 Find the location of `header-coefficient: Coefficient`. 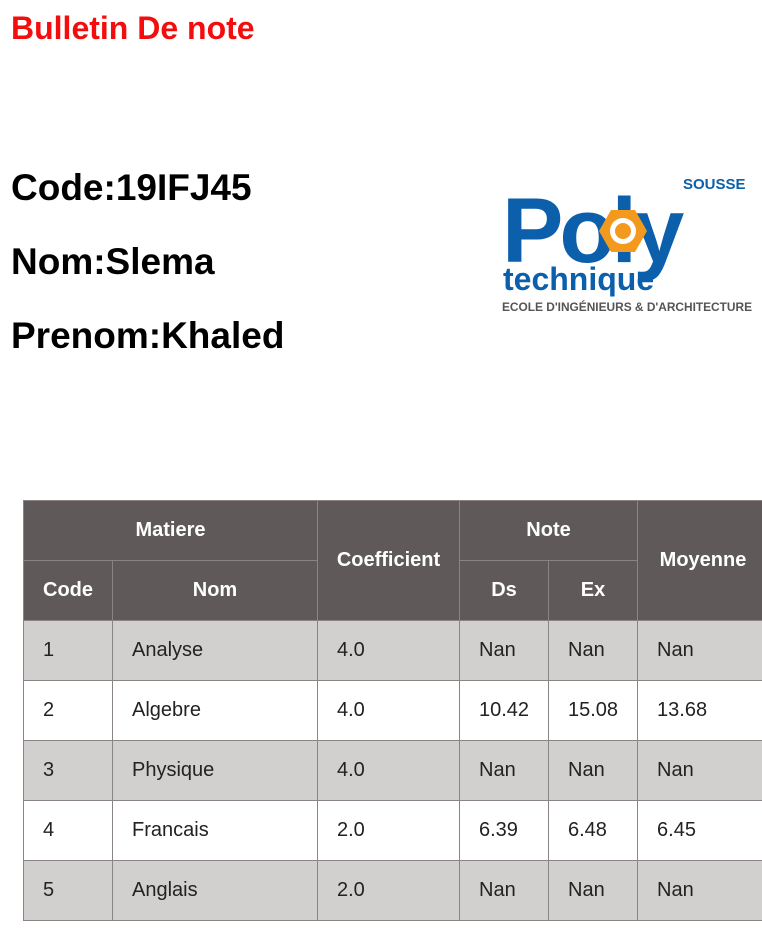

header-coefficient: Coefficient is located at coordinates (388, 560).